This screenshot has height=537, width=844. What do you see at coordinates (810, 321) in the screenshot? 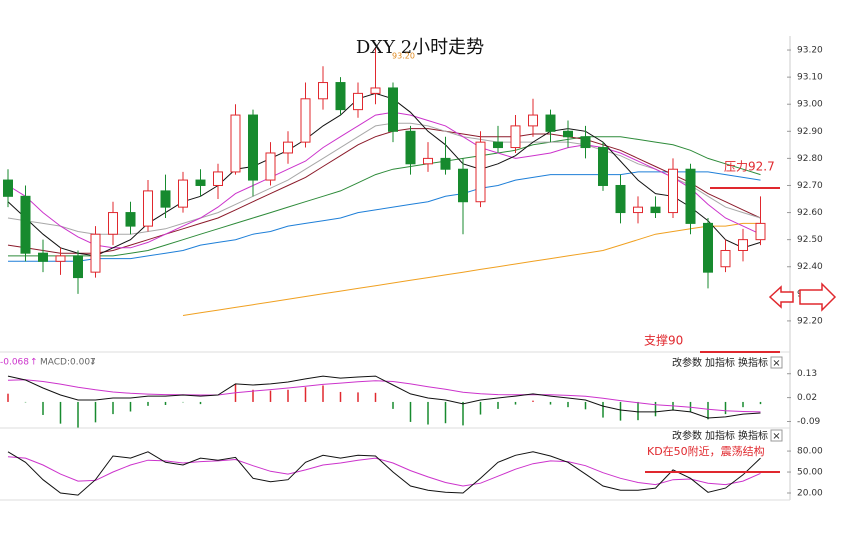
I see `y-tick-label: 92.20` at bounding box center [810, 321].